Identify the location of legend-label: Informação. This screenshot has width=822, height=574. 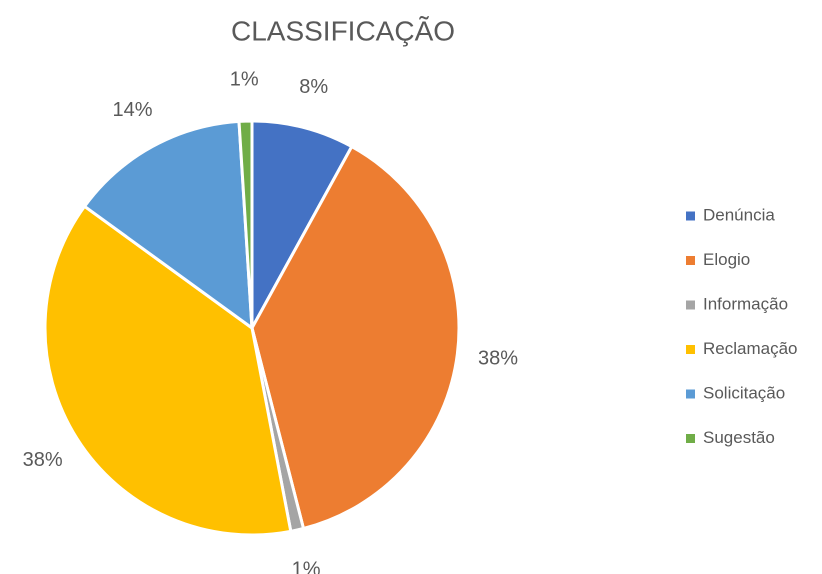
(745, 303).